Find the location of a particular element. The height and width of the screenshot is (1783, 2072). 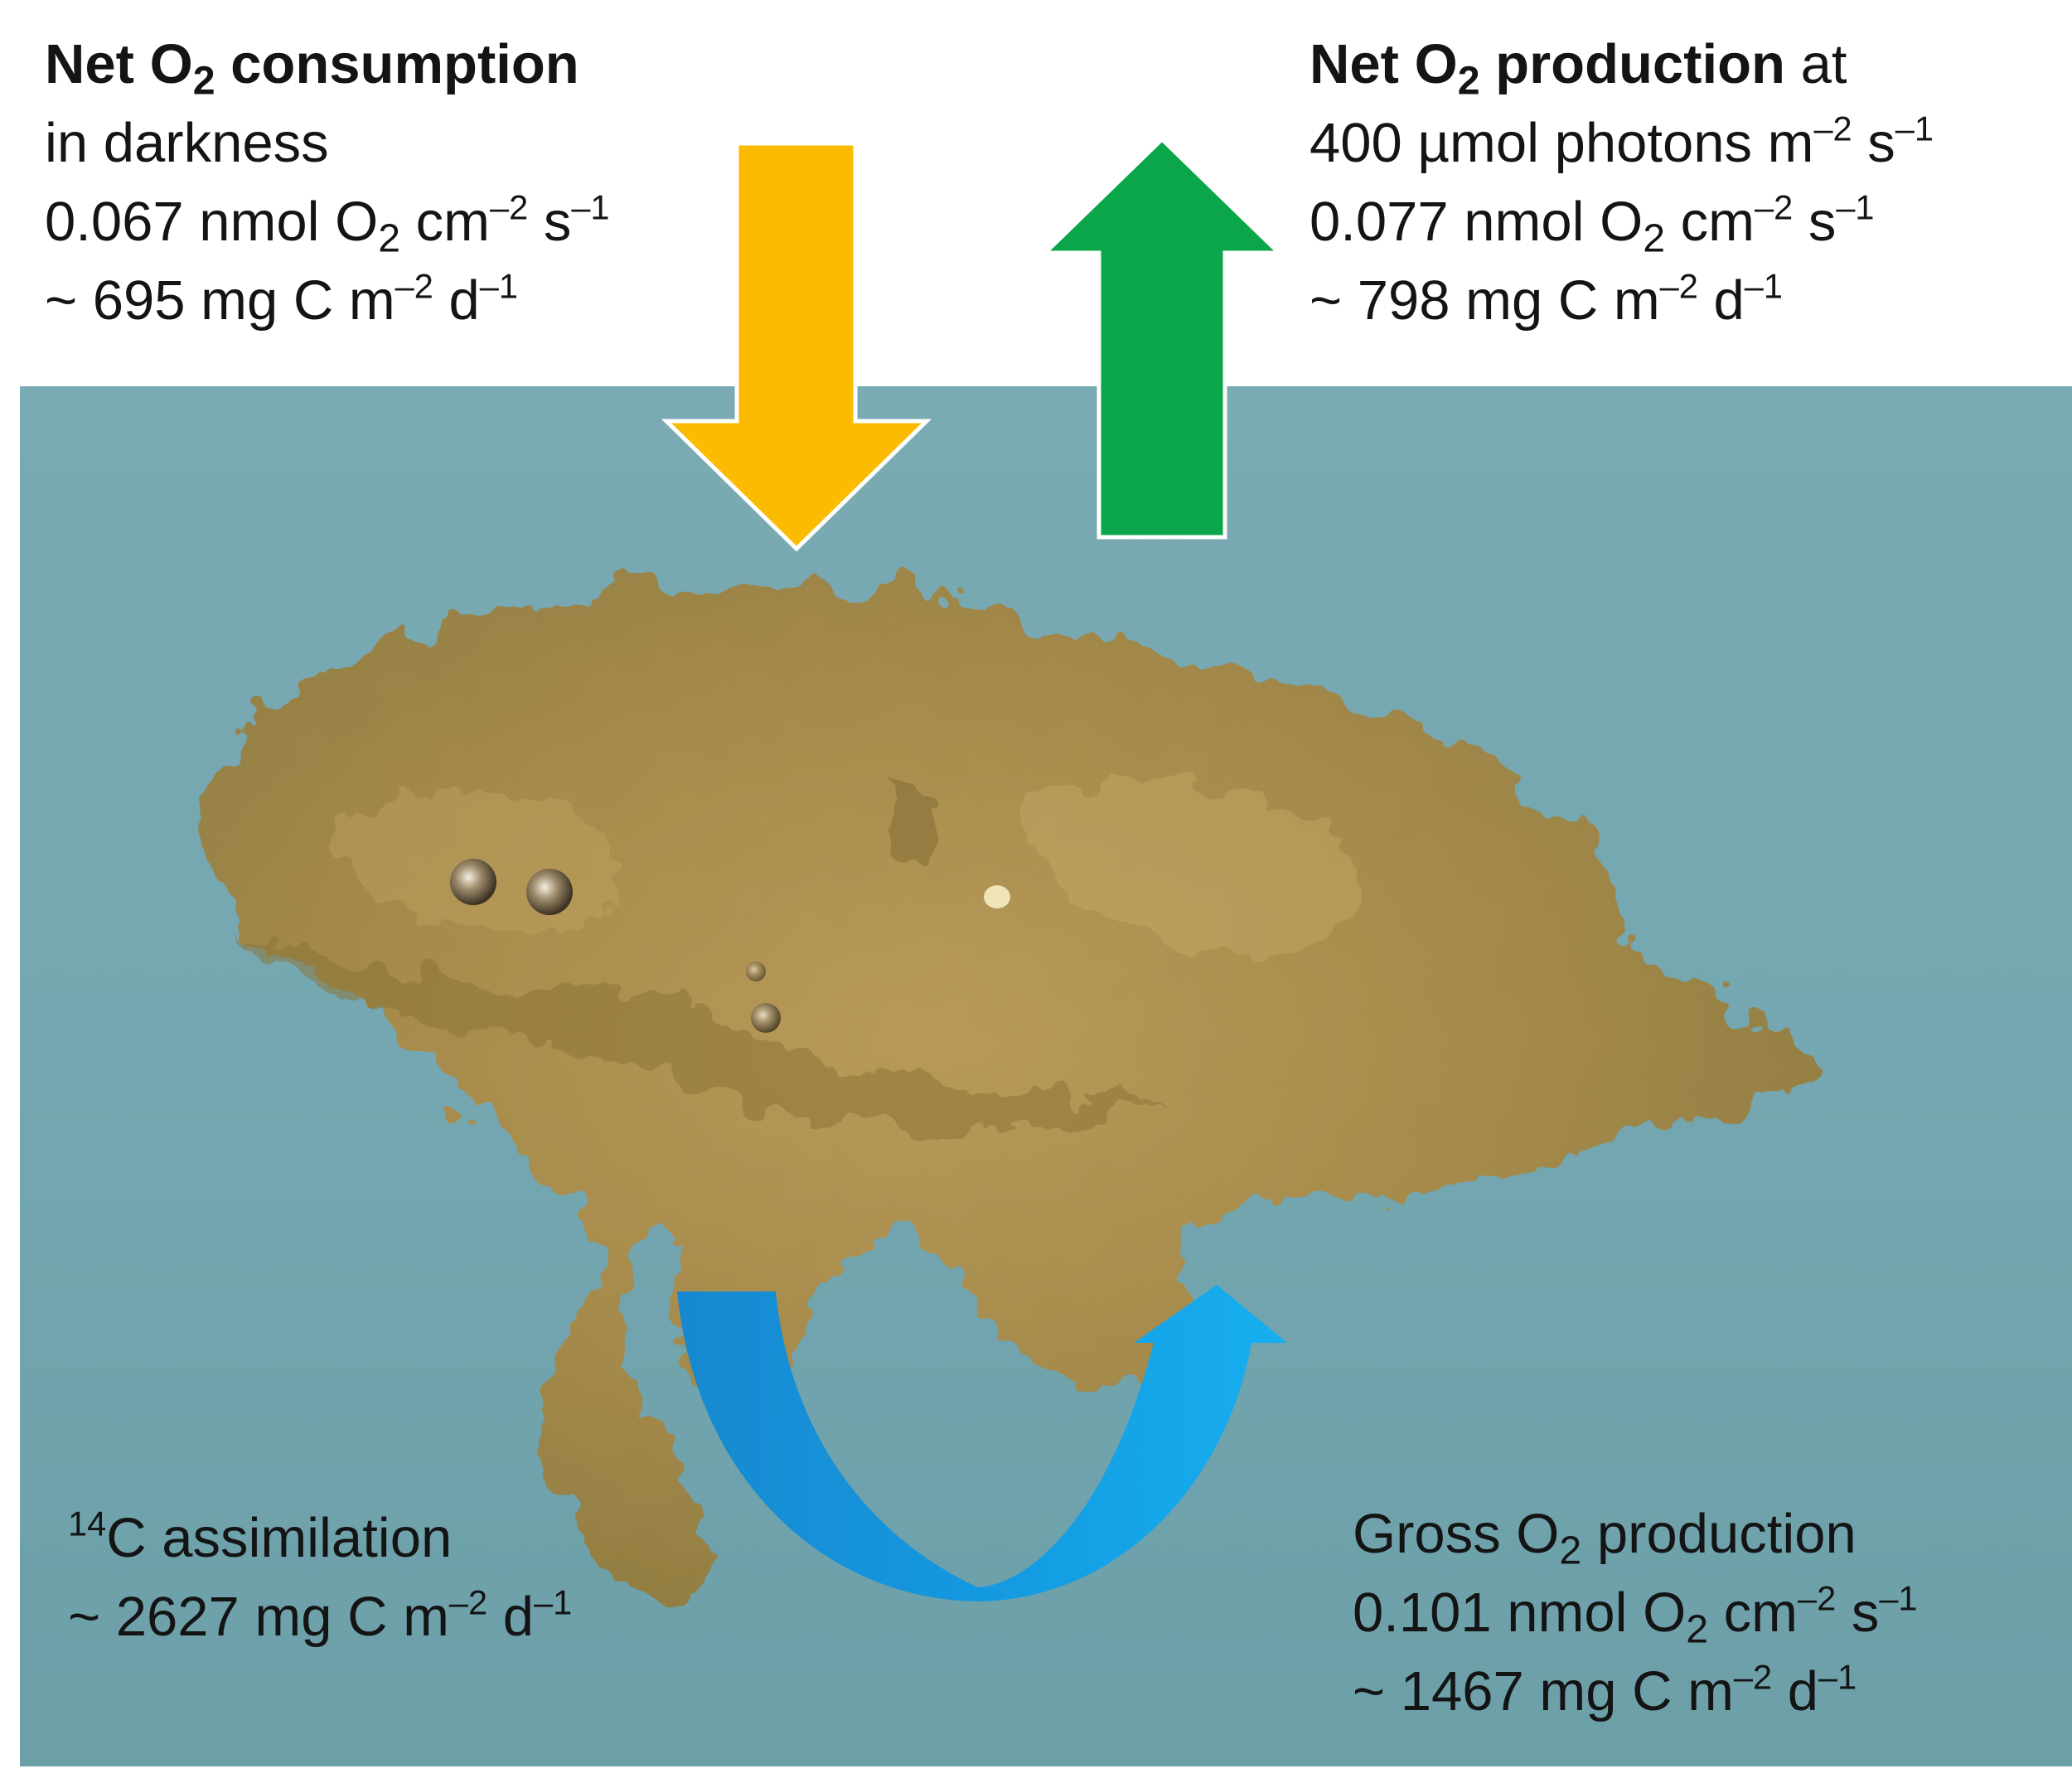

net-consumption-carbon: ~ 695 mg C m–2 d–1 is located at coordinates (281, 299).